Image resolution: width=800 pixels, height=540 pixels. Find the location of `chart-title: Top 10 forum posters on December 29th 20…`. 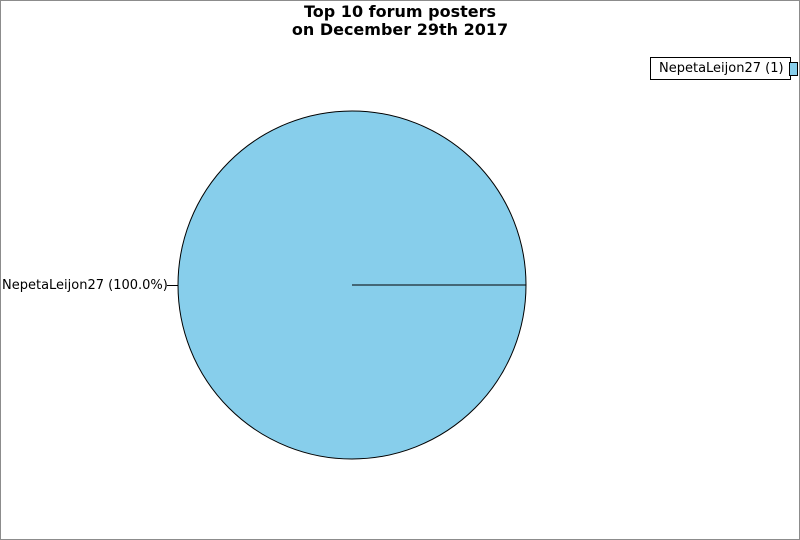

chart-title: Top 10 forum posters on December 29th 20… is located at coordinates (400, 21).